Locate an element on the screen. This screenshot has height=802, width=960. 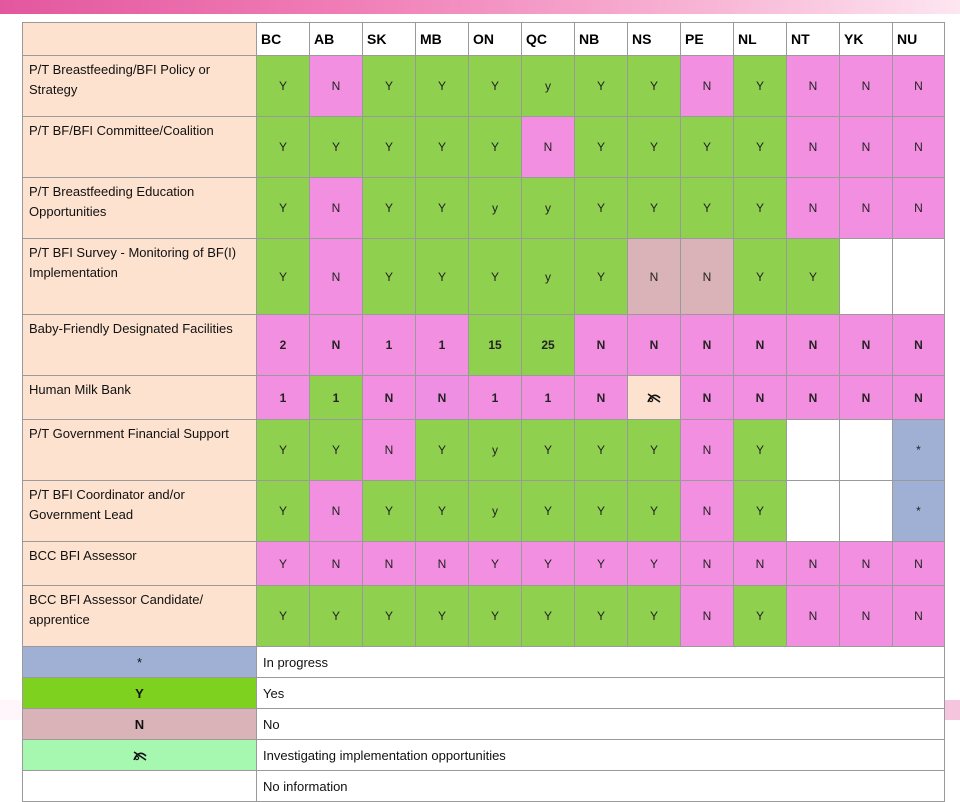
legend-row: No information is located at coordinates (483, 786).